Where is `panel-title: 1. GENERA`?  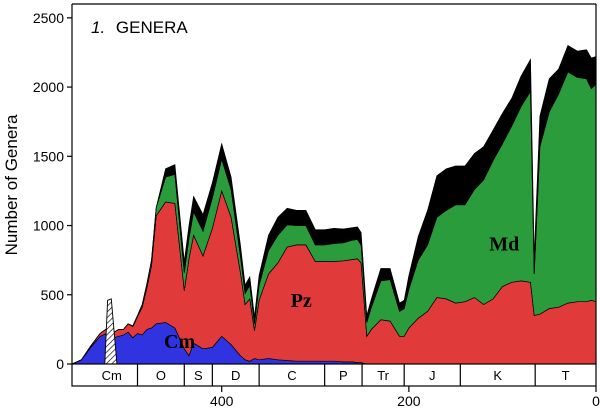
panel-title: 1. GENERA is located at coordinates (139, 27).